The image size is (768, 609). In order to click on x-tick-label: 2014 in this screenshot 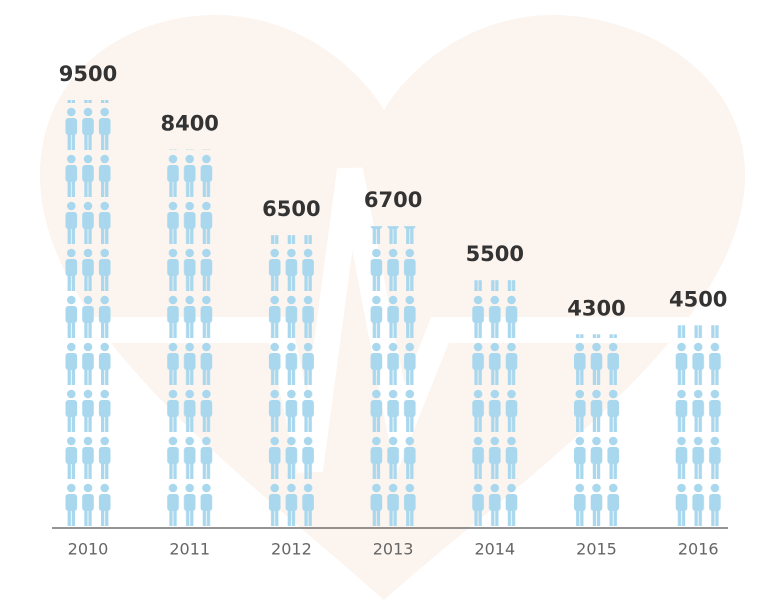, I will do `click(494, 549)`.